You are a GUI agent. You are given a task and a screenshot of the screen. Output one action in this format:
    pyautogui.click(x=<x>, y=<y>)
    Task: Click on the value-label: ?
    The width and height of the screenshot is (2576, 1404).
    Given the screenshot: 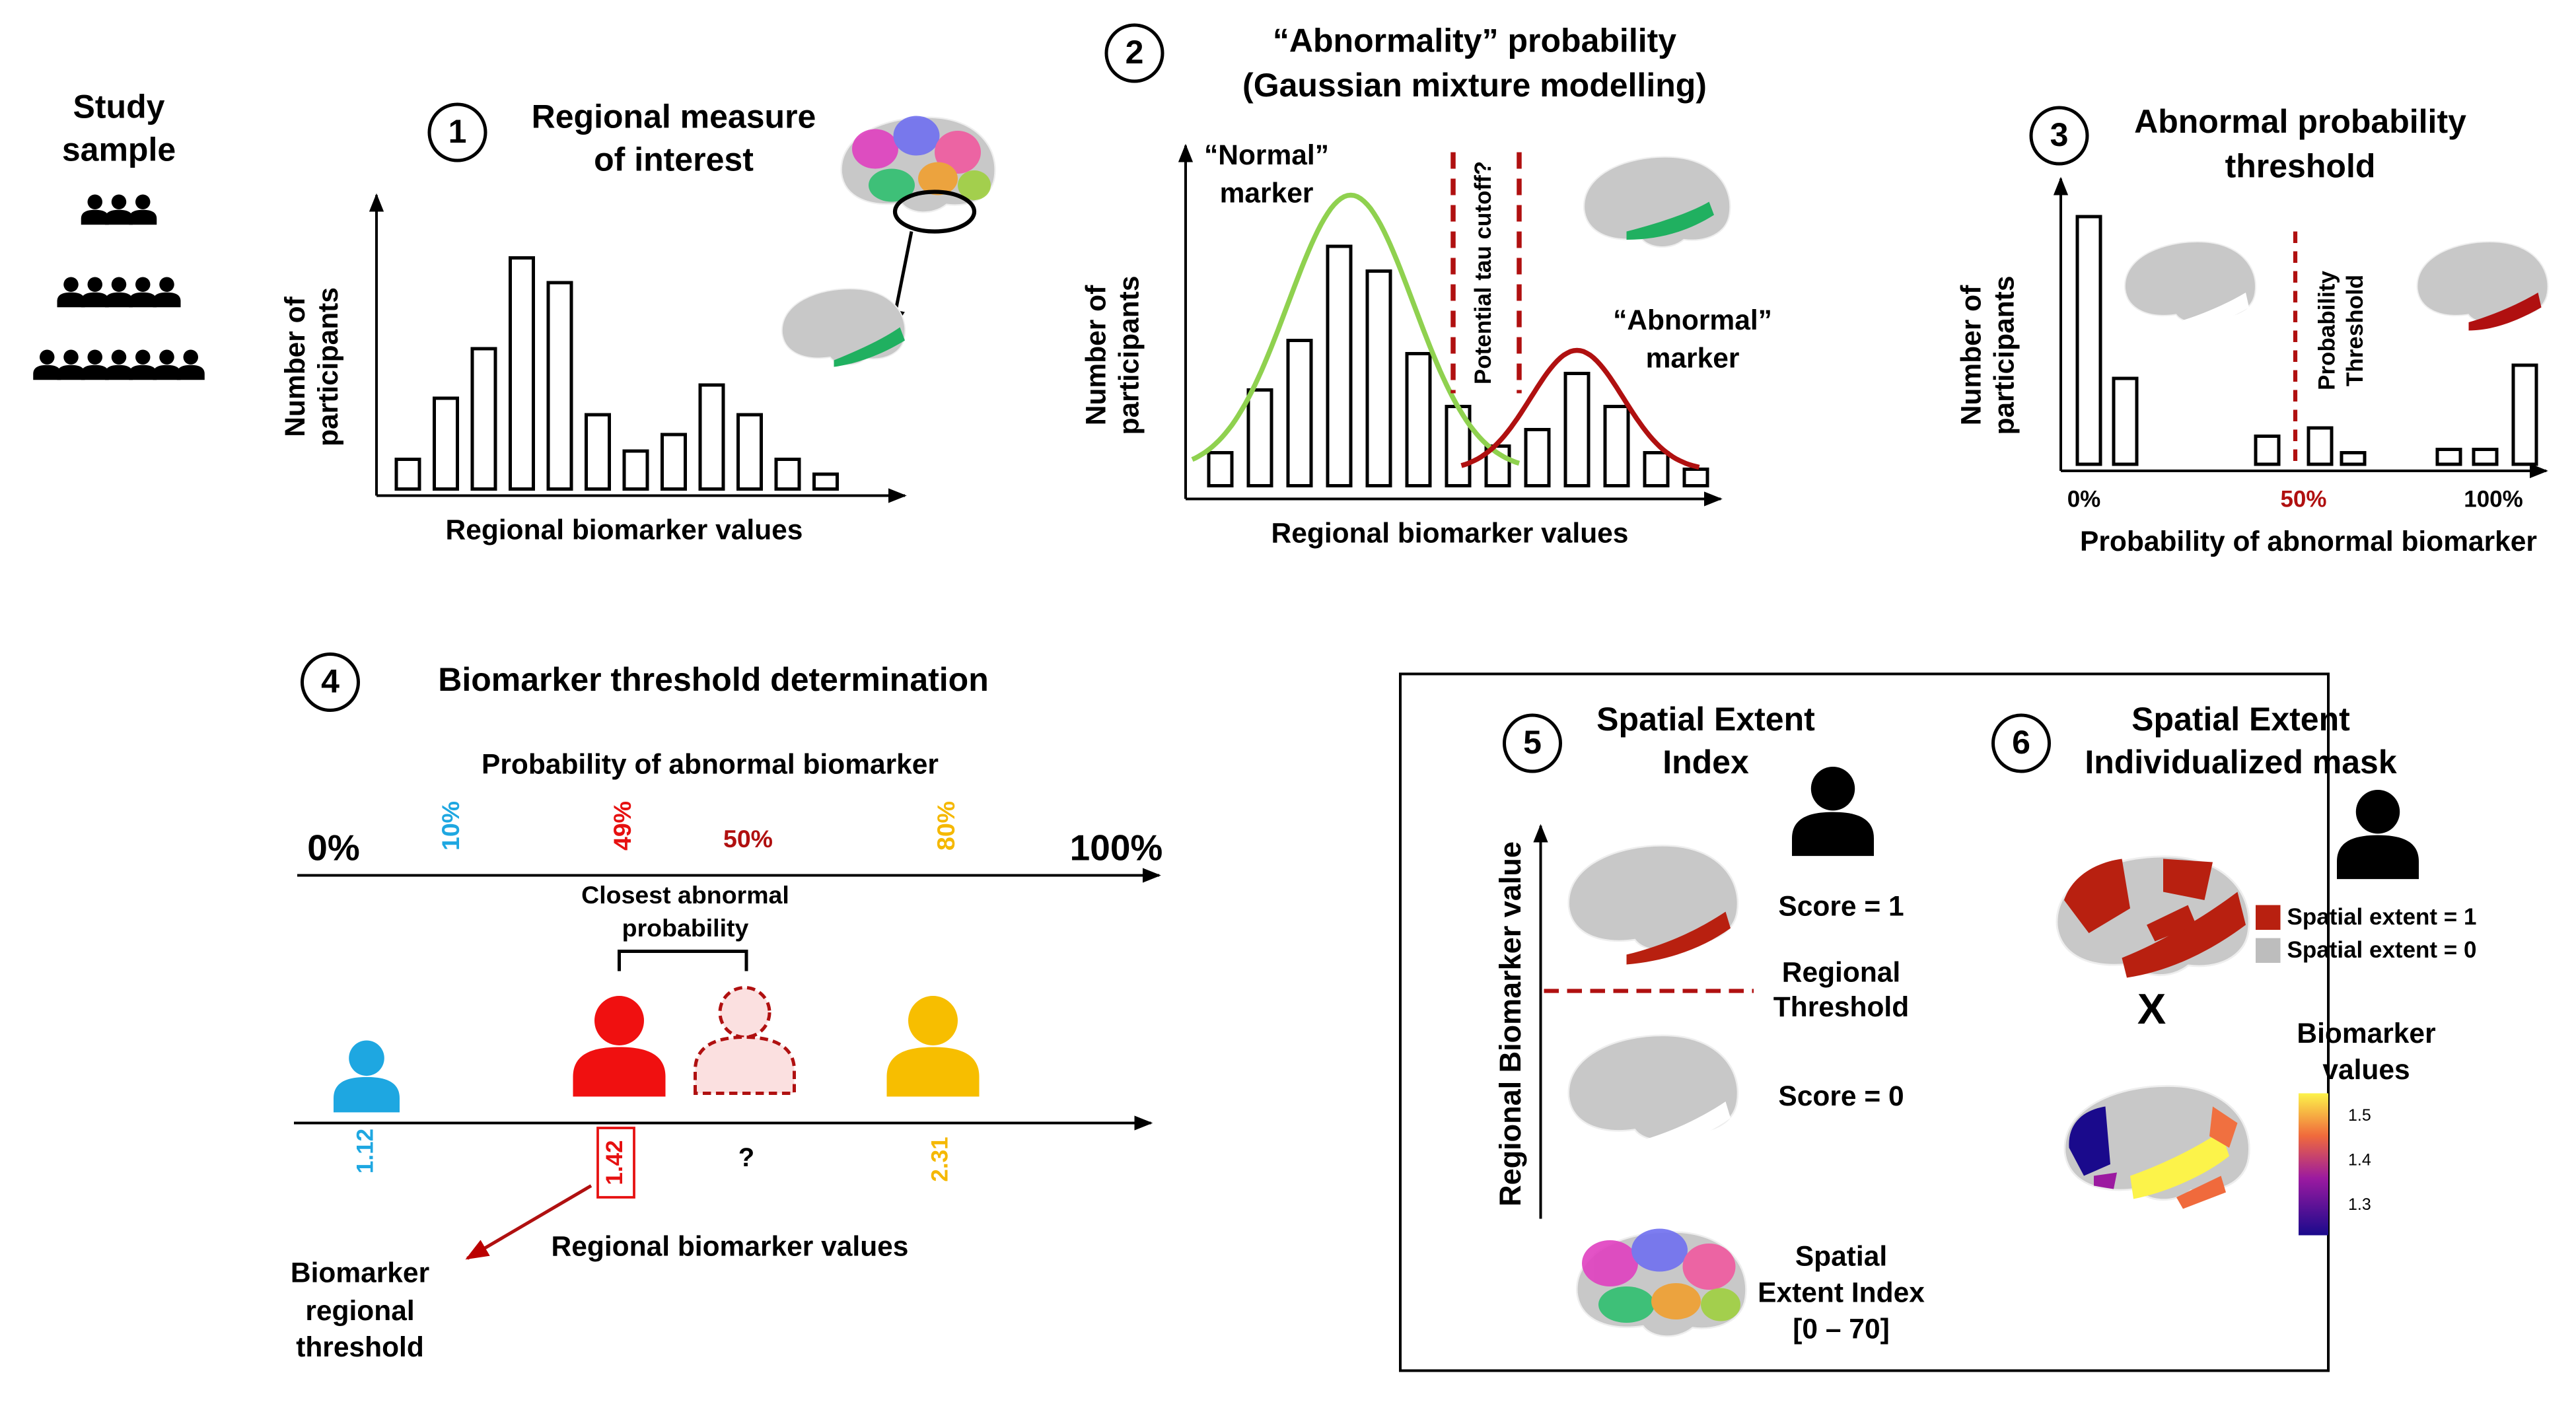 What is the action you would take?
    pyautogui.click(x=746, y=1158)
    